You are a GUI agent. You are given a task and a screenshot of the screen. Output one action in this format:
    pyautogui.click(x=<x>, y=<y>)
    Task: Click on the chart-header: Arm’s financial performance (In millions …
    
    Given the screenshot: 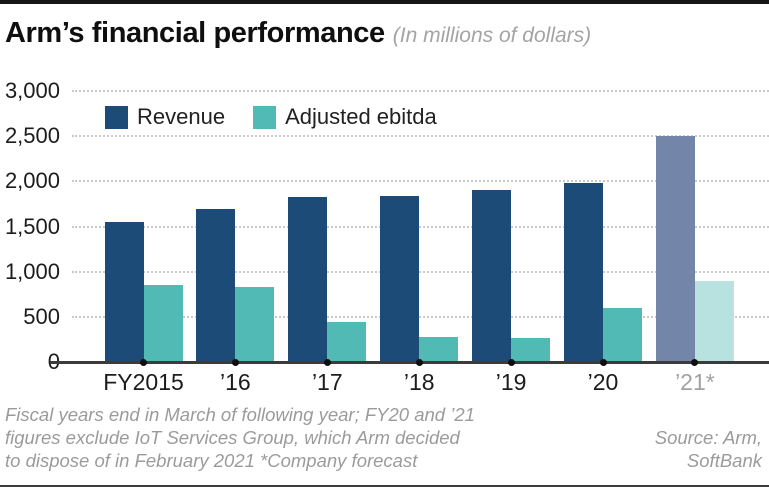 What is the action you would take?
    pyautogui.click(x=298, y=33)
    